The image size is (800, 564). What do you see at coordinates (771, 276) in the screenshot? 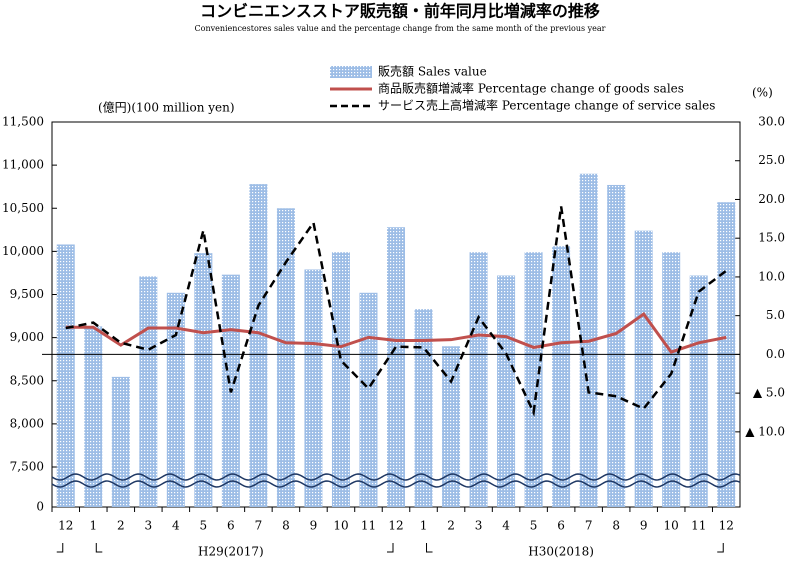
I see `y2-tick-label: 10.0` at bounding box center [771, 276].